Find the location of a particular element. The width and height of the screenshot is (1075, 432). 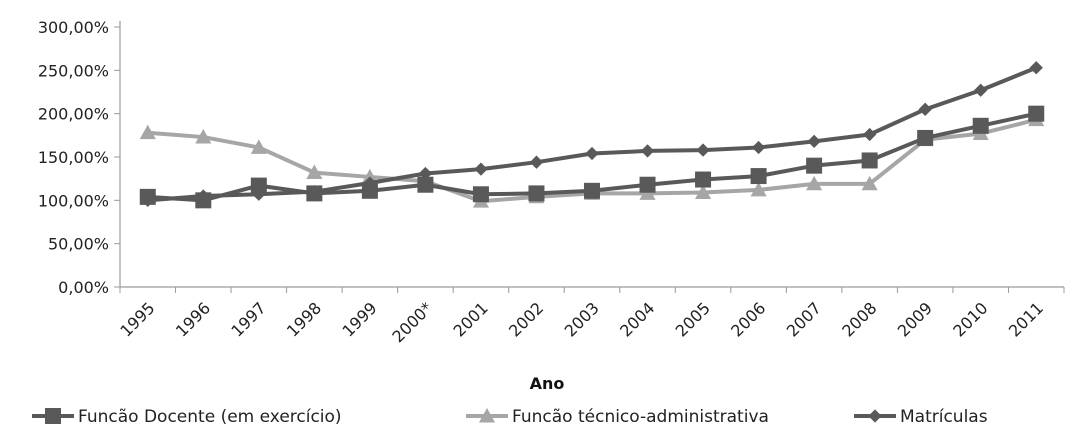

x-axis-title: Ano is located at coordinates (547, 383).